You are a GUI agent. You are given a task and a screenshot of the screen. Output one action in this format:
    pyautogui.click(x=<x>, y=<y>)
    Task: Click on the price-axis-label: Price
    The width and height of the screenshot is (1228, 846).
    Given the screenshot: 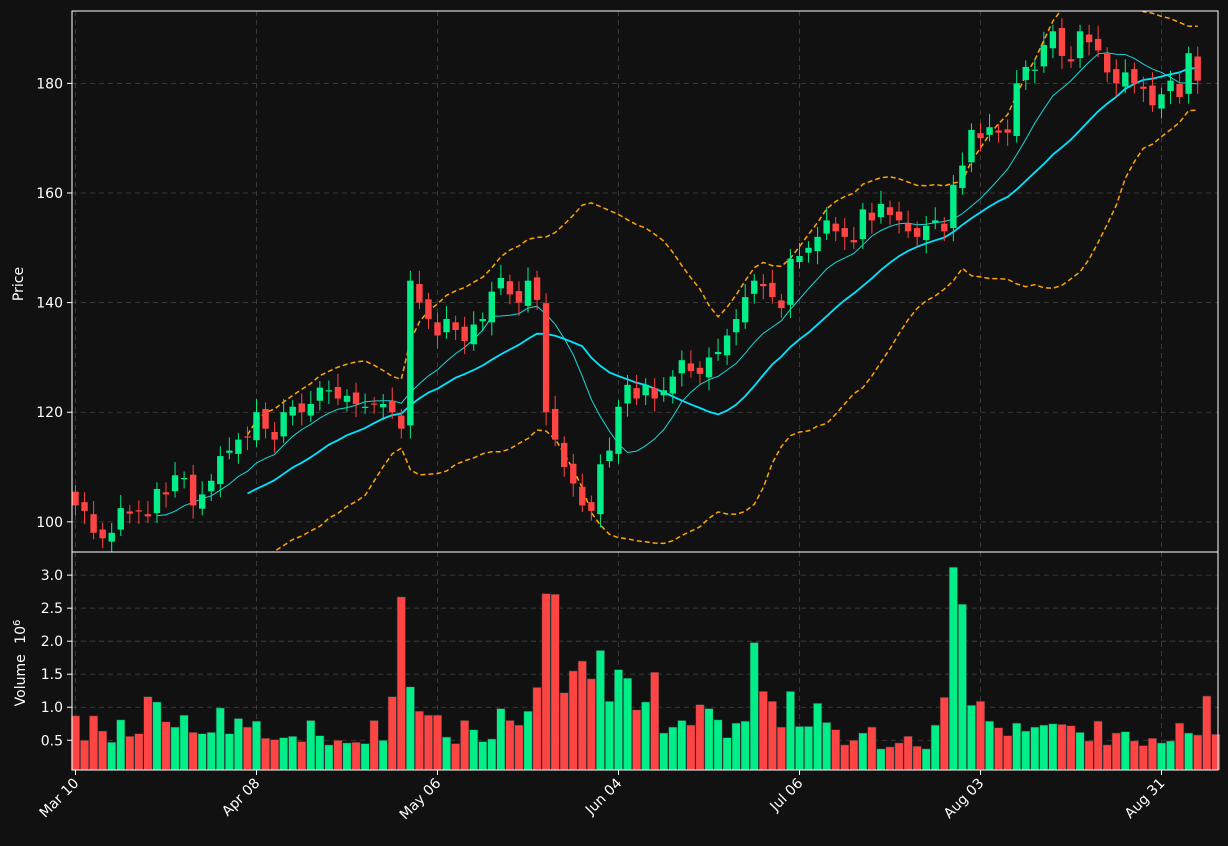 What is the action you would take?
    pyautogui.click(x=19, y=284)
    